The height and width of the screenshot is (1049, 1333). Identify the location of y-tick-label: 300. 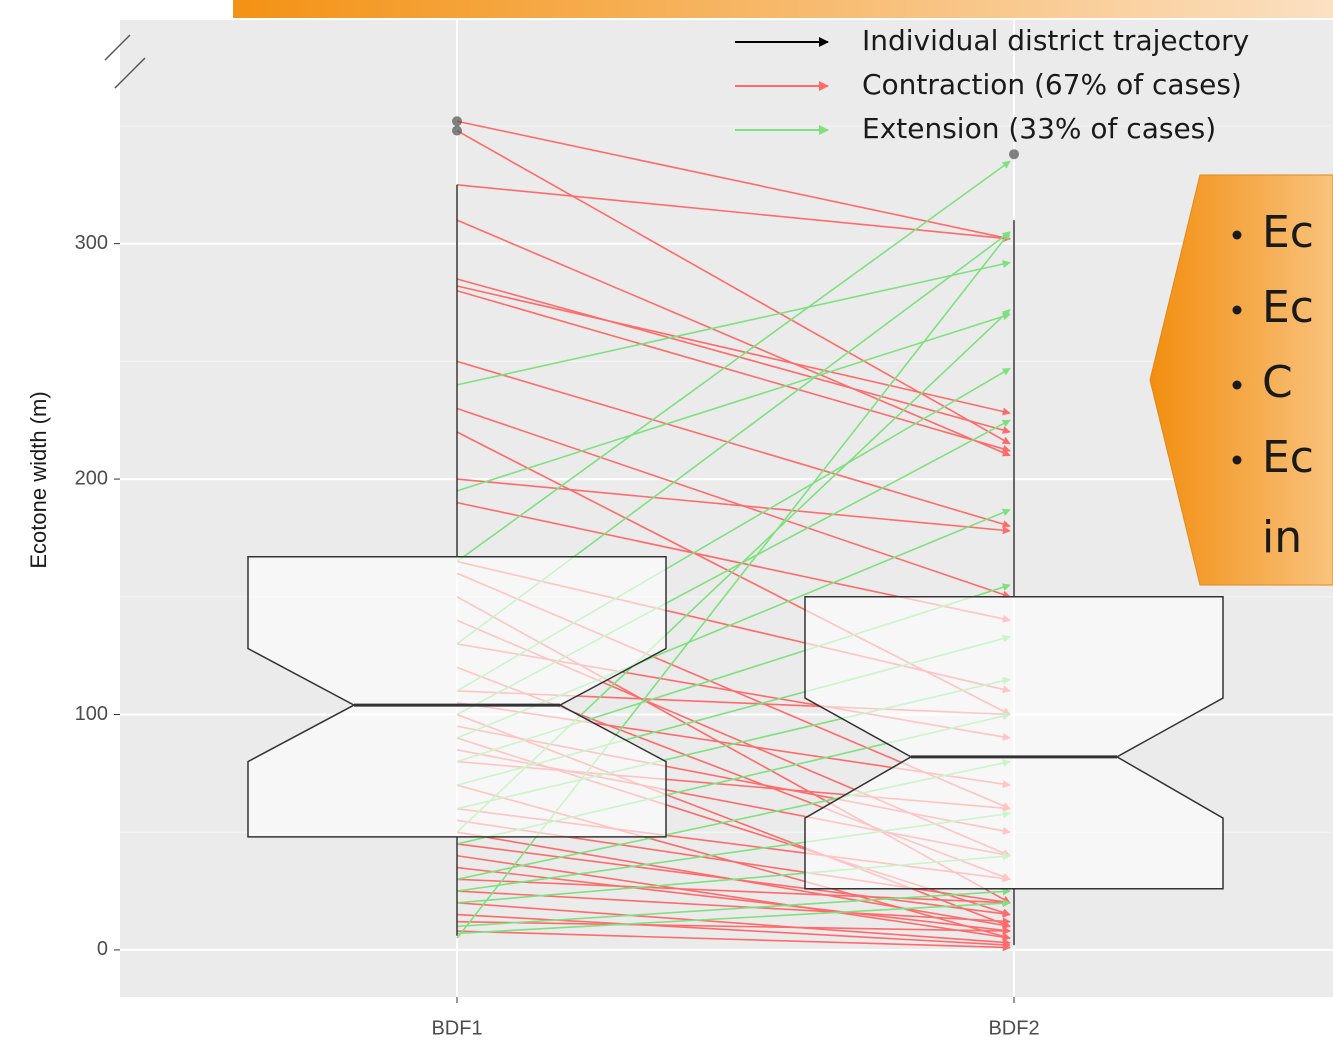
(91, 243).